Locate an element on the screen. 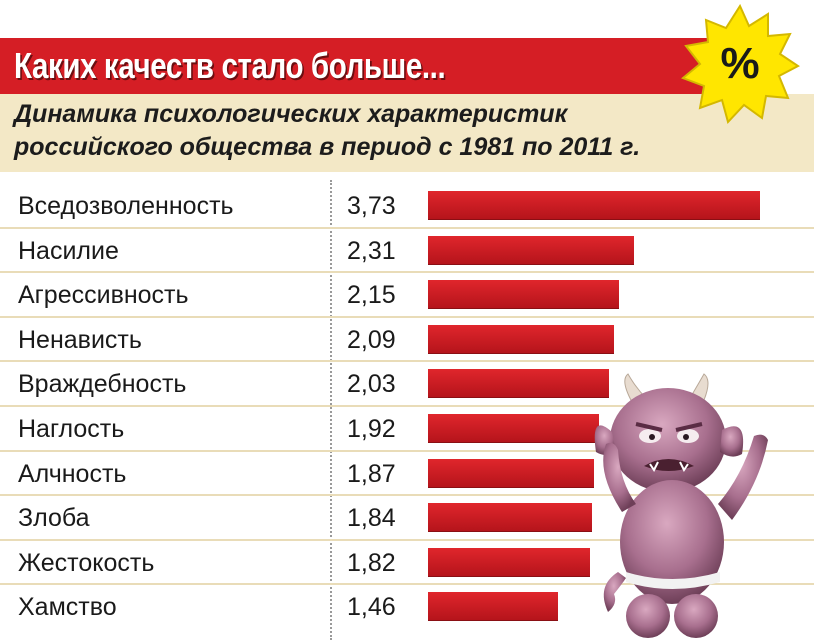 The image size is (814, 640). starburst-icon is located at coordinates (740, 64).